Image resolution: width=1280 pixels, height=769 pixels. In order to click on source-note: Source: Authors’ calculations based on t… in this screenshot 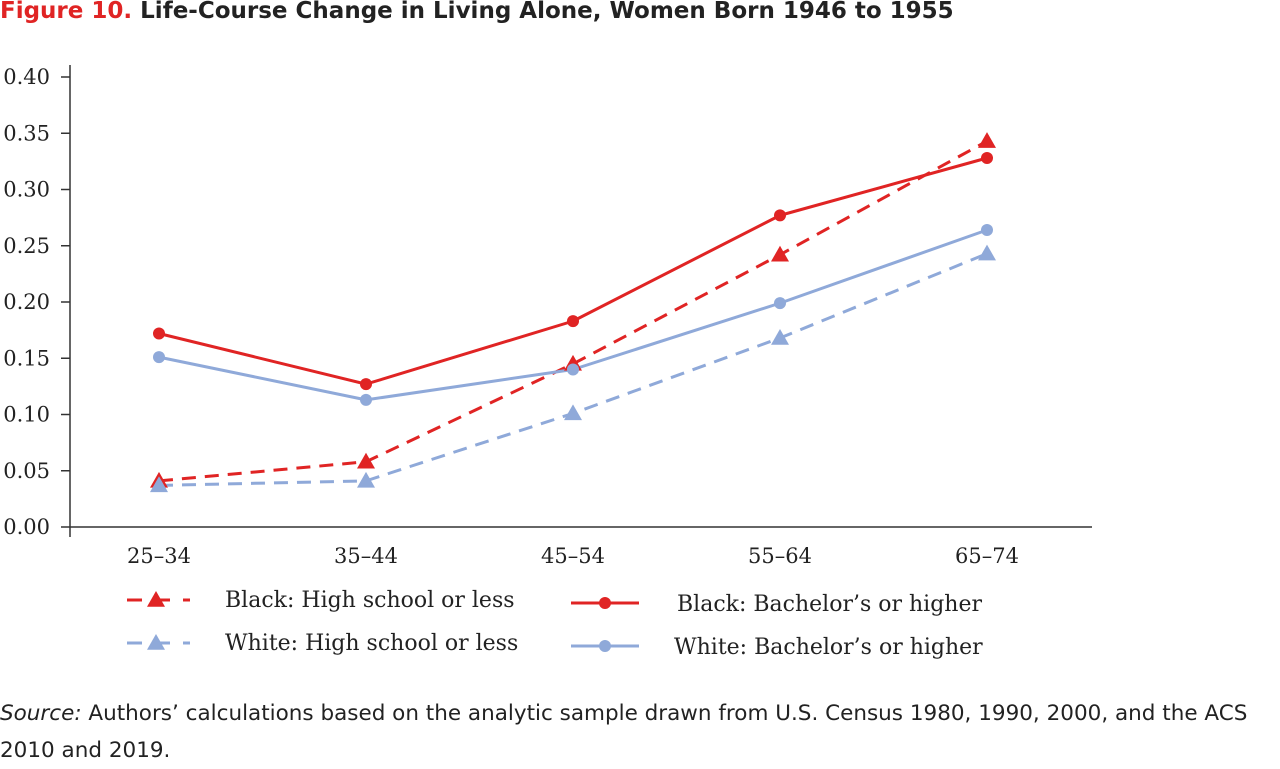, I will do `click(640, 732)`.